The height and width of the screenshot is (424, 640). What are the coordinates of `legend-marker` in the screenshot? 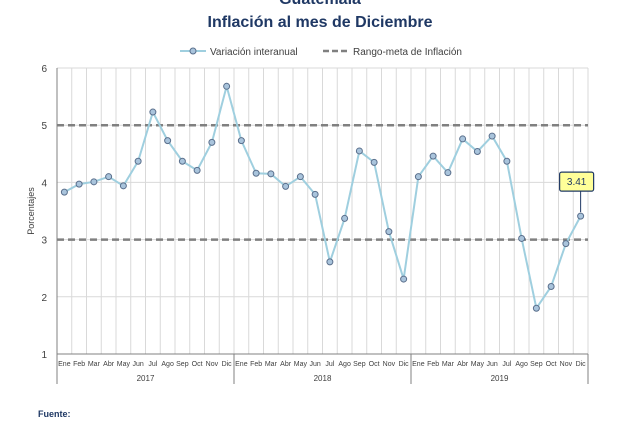 It's located at (193, 51).